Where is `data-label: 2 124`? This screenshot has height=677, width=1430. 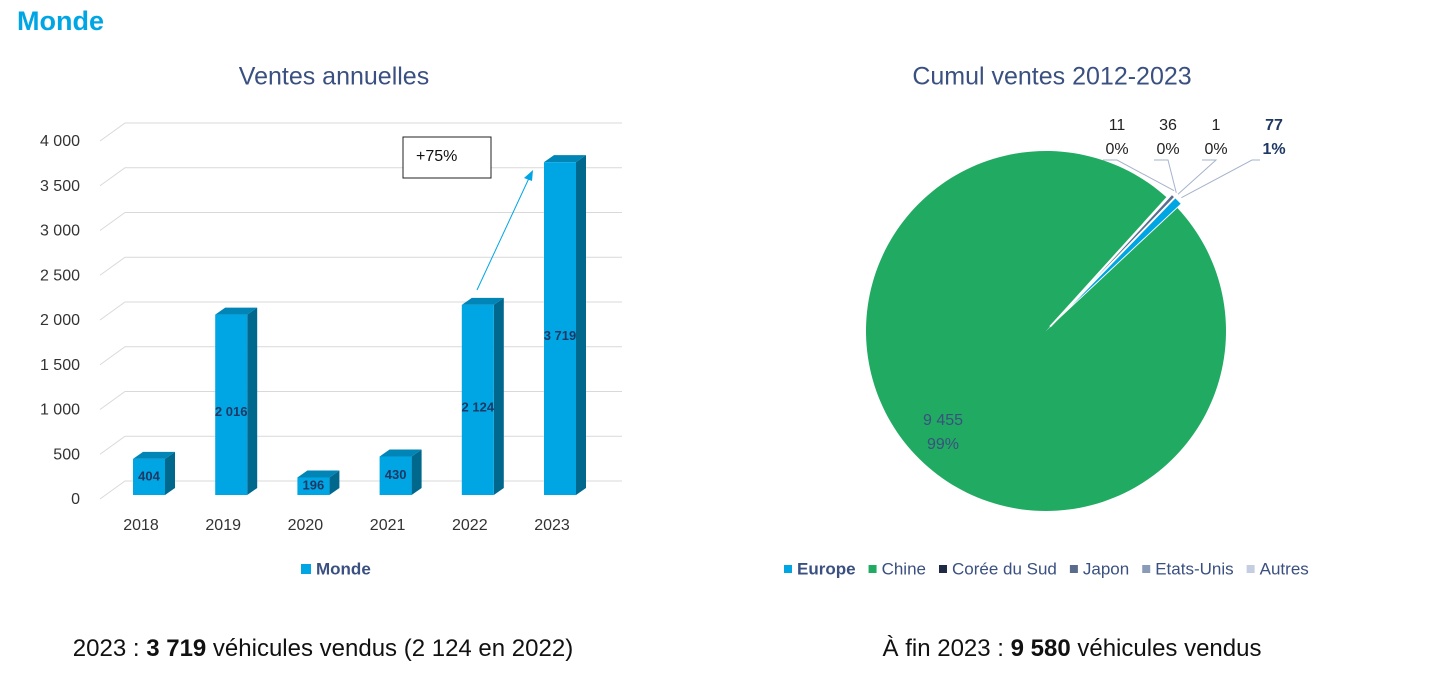
data-label: 2 124 is located at coordinates (478, 406).